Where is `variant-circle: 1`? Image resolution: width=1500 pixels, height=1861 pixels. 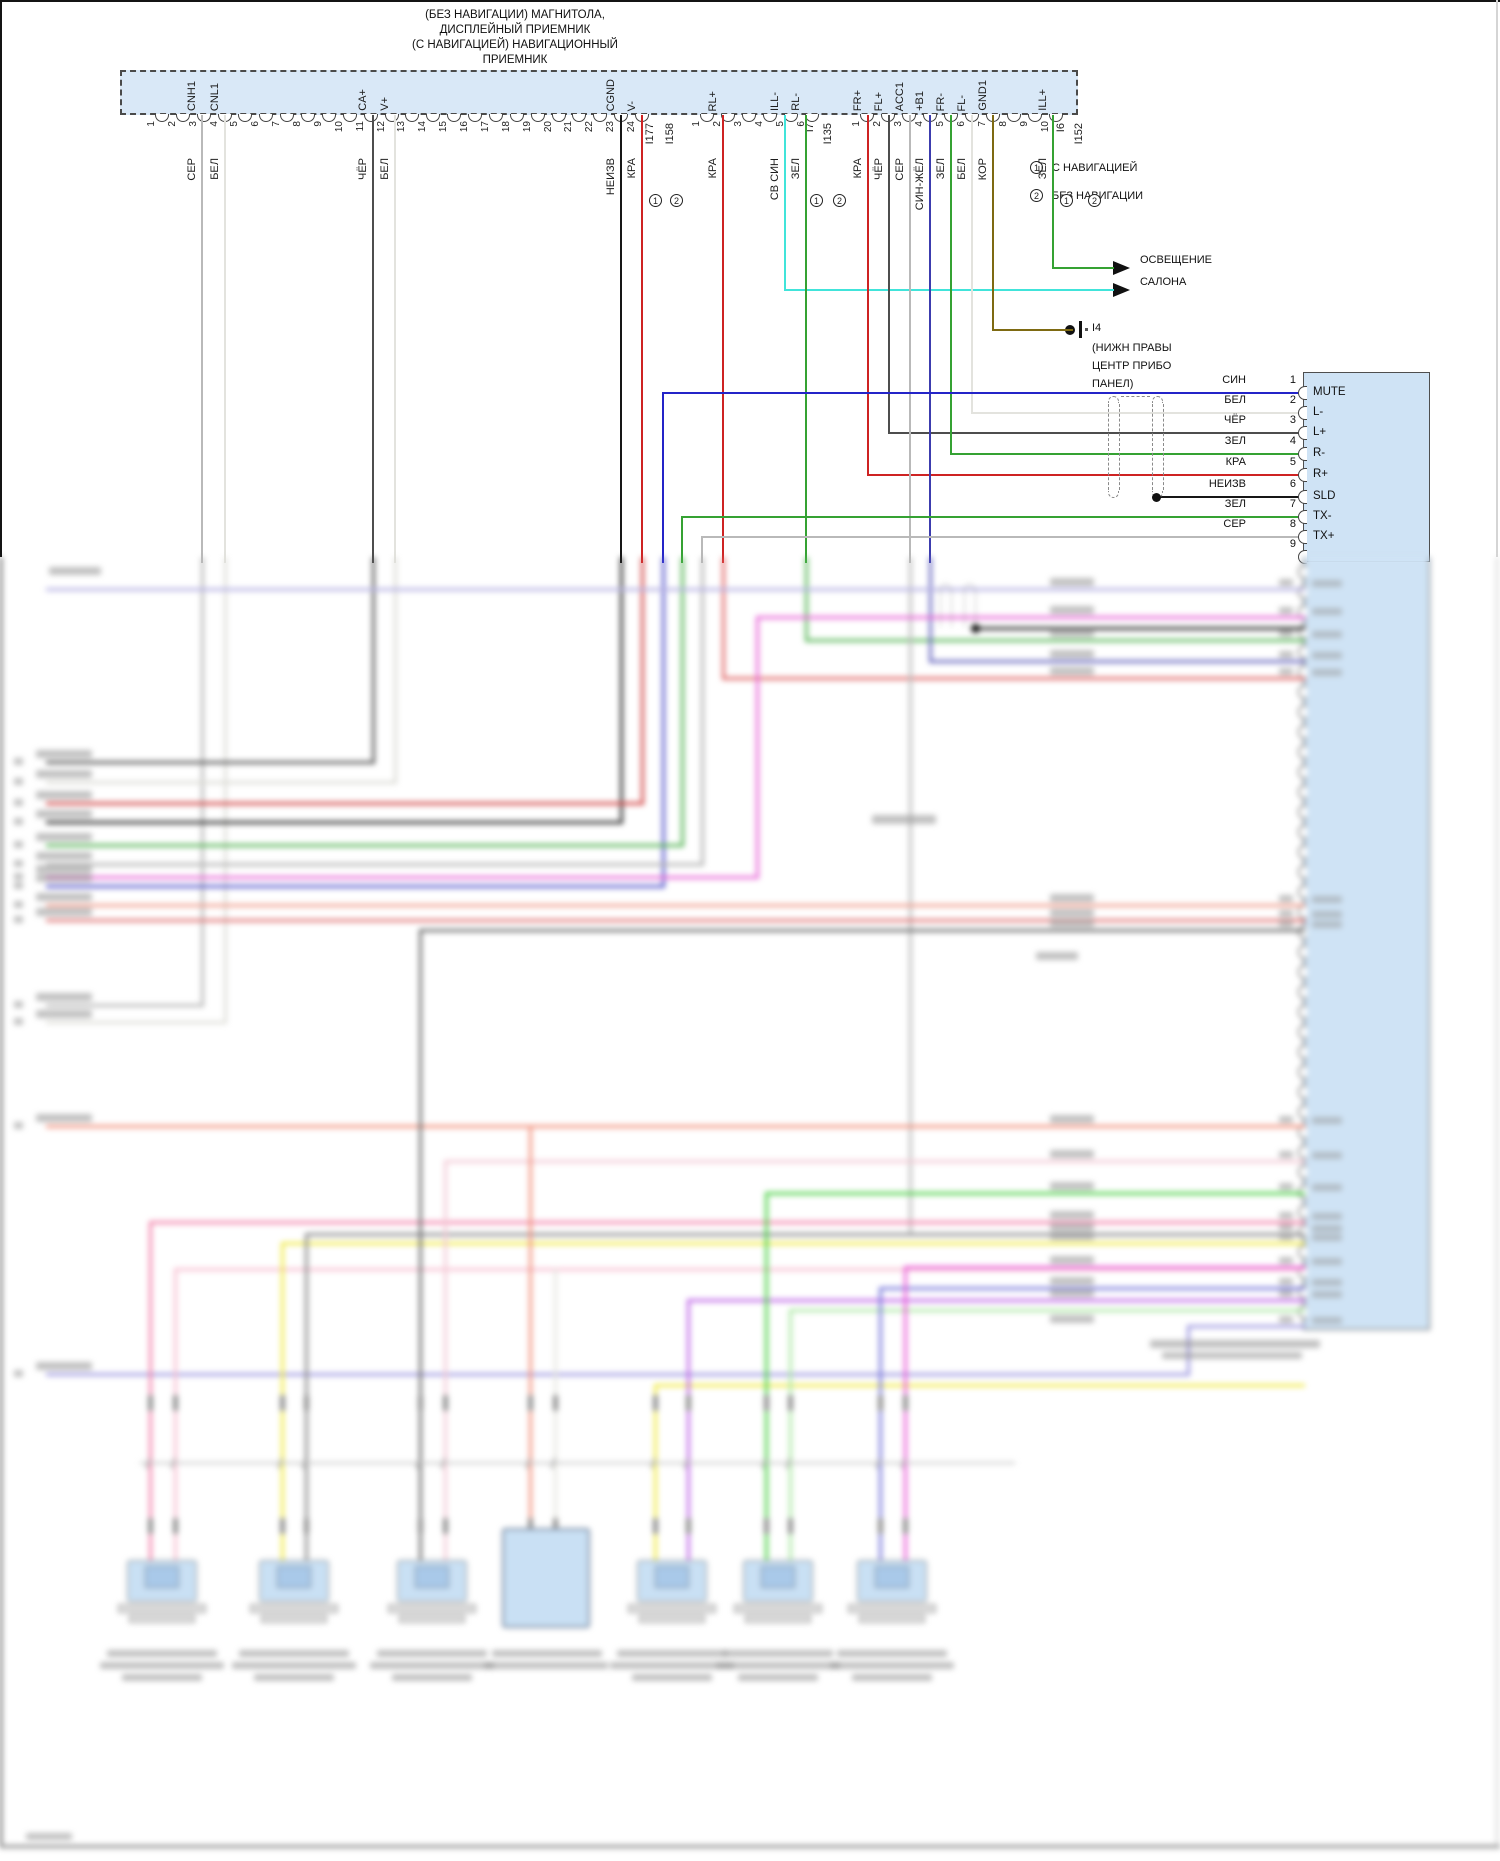
variant-circle: 1 is located at coordinates (655, 200).